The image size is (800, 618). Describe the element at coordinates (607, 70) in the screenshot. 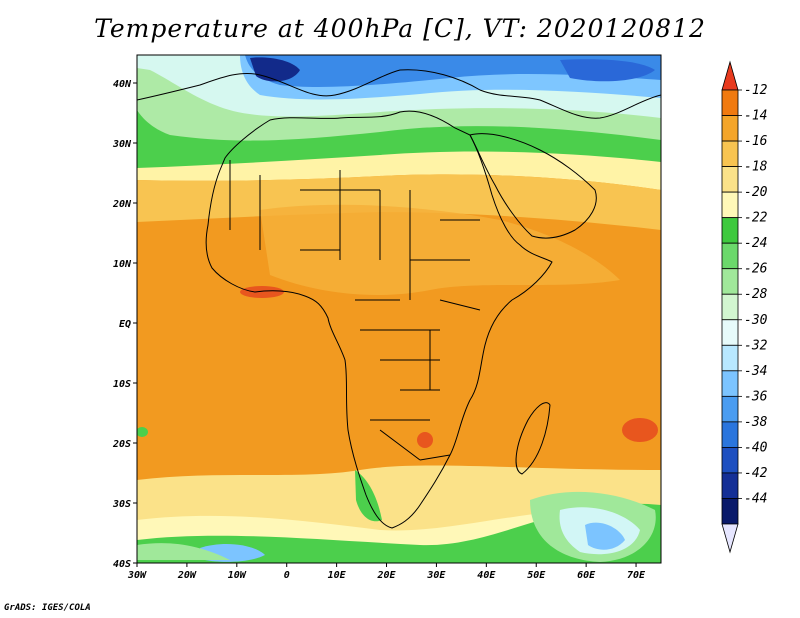

I see `band-north-midblue` at that location.